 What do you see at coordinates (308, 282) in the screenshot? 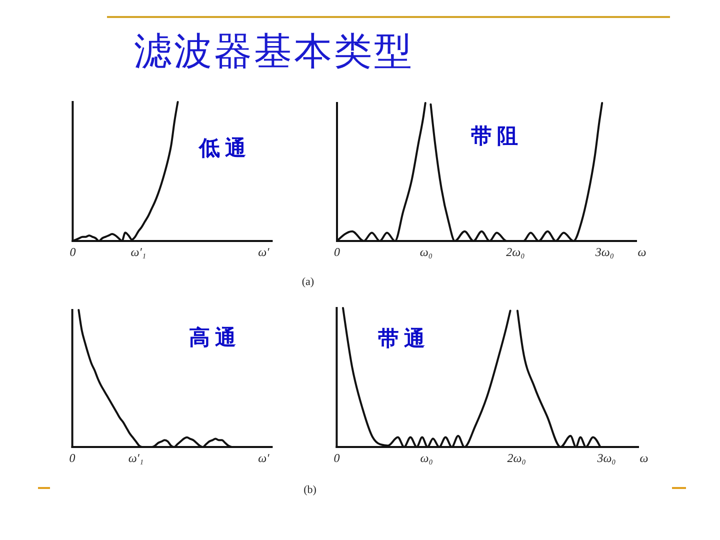
I see `text: (a)` at bounding box center [308, 282].